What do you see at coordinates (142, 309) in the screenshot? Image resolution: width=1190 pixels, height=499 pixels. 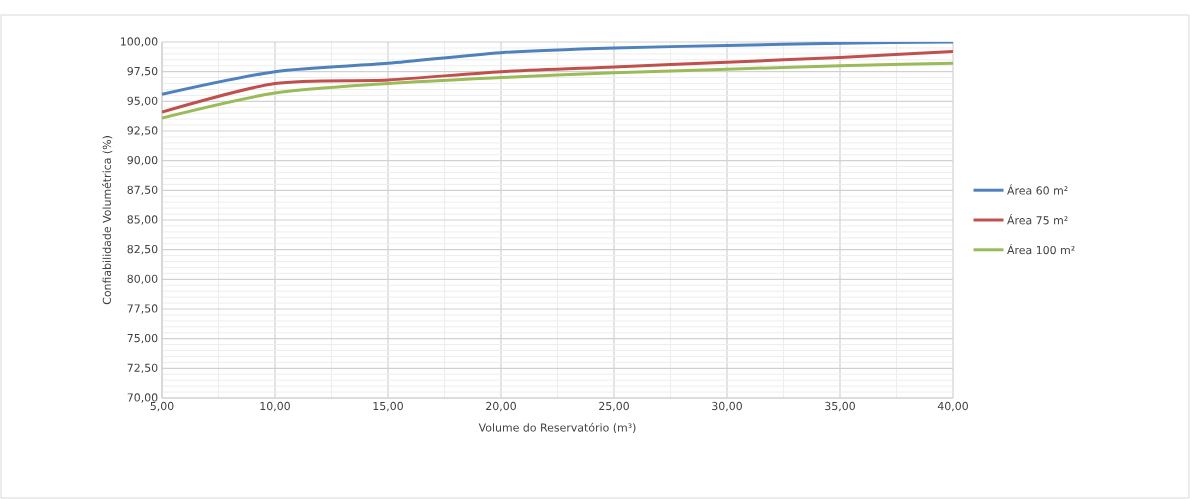 I see `y-tick-label: 77,50` at bounding box center [142, 309].